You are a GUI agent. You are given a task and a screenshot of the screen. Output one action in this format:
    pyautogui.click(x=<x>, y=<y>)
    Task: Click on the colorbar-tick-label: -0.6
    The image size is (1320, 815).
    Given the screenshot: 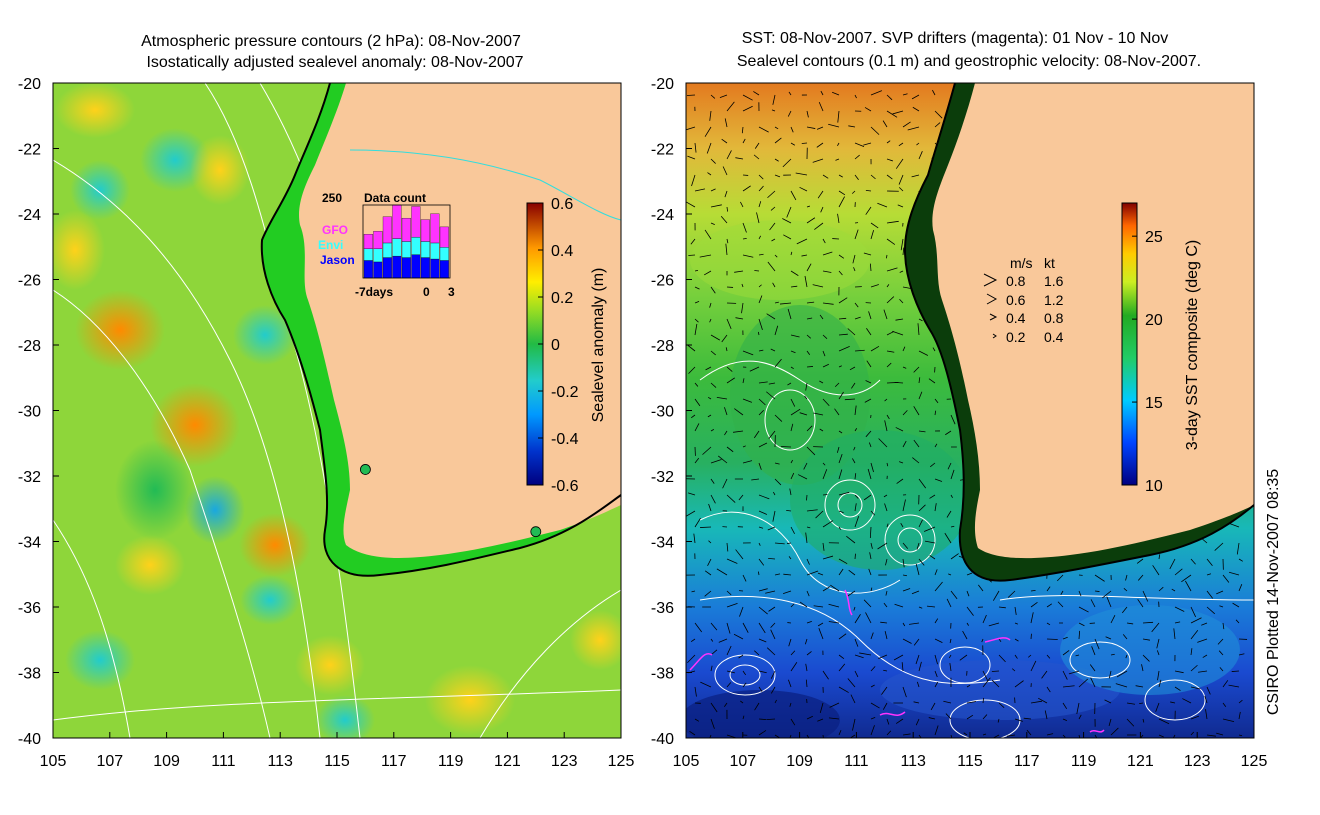 What is the action you would take?
    pyautogui.click(x=565, y=486)
    